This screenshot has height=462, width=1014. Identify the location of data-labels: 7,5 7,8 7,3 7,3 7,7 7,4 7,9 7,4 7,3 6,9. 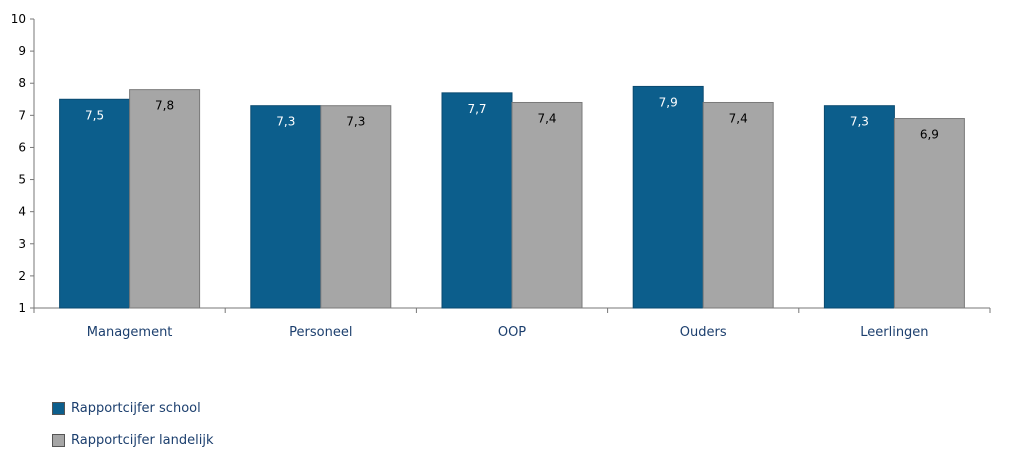
(512, 118).